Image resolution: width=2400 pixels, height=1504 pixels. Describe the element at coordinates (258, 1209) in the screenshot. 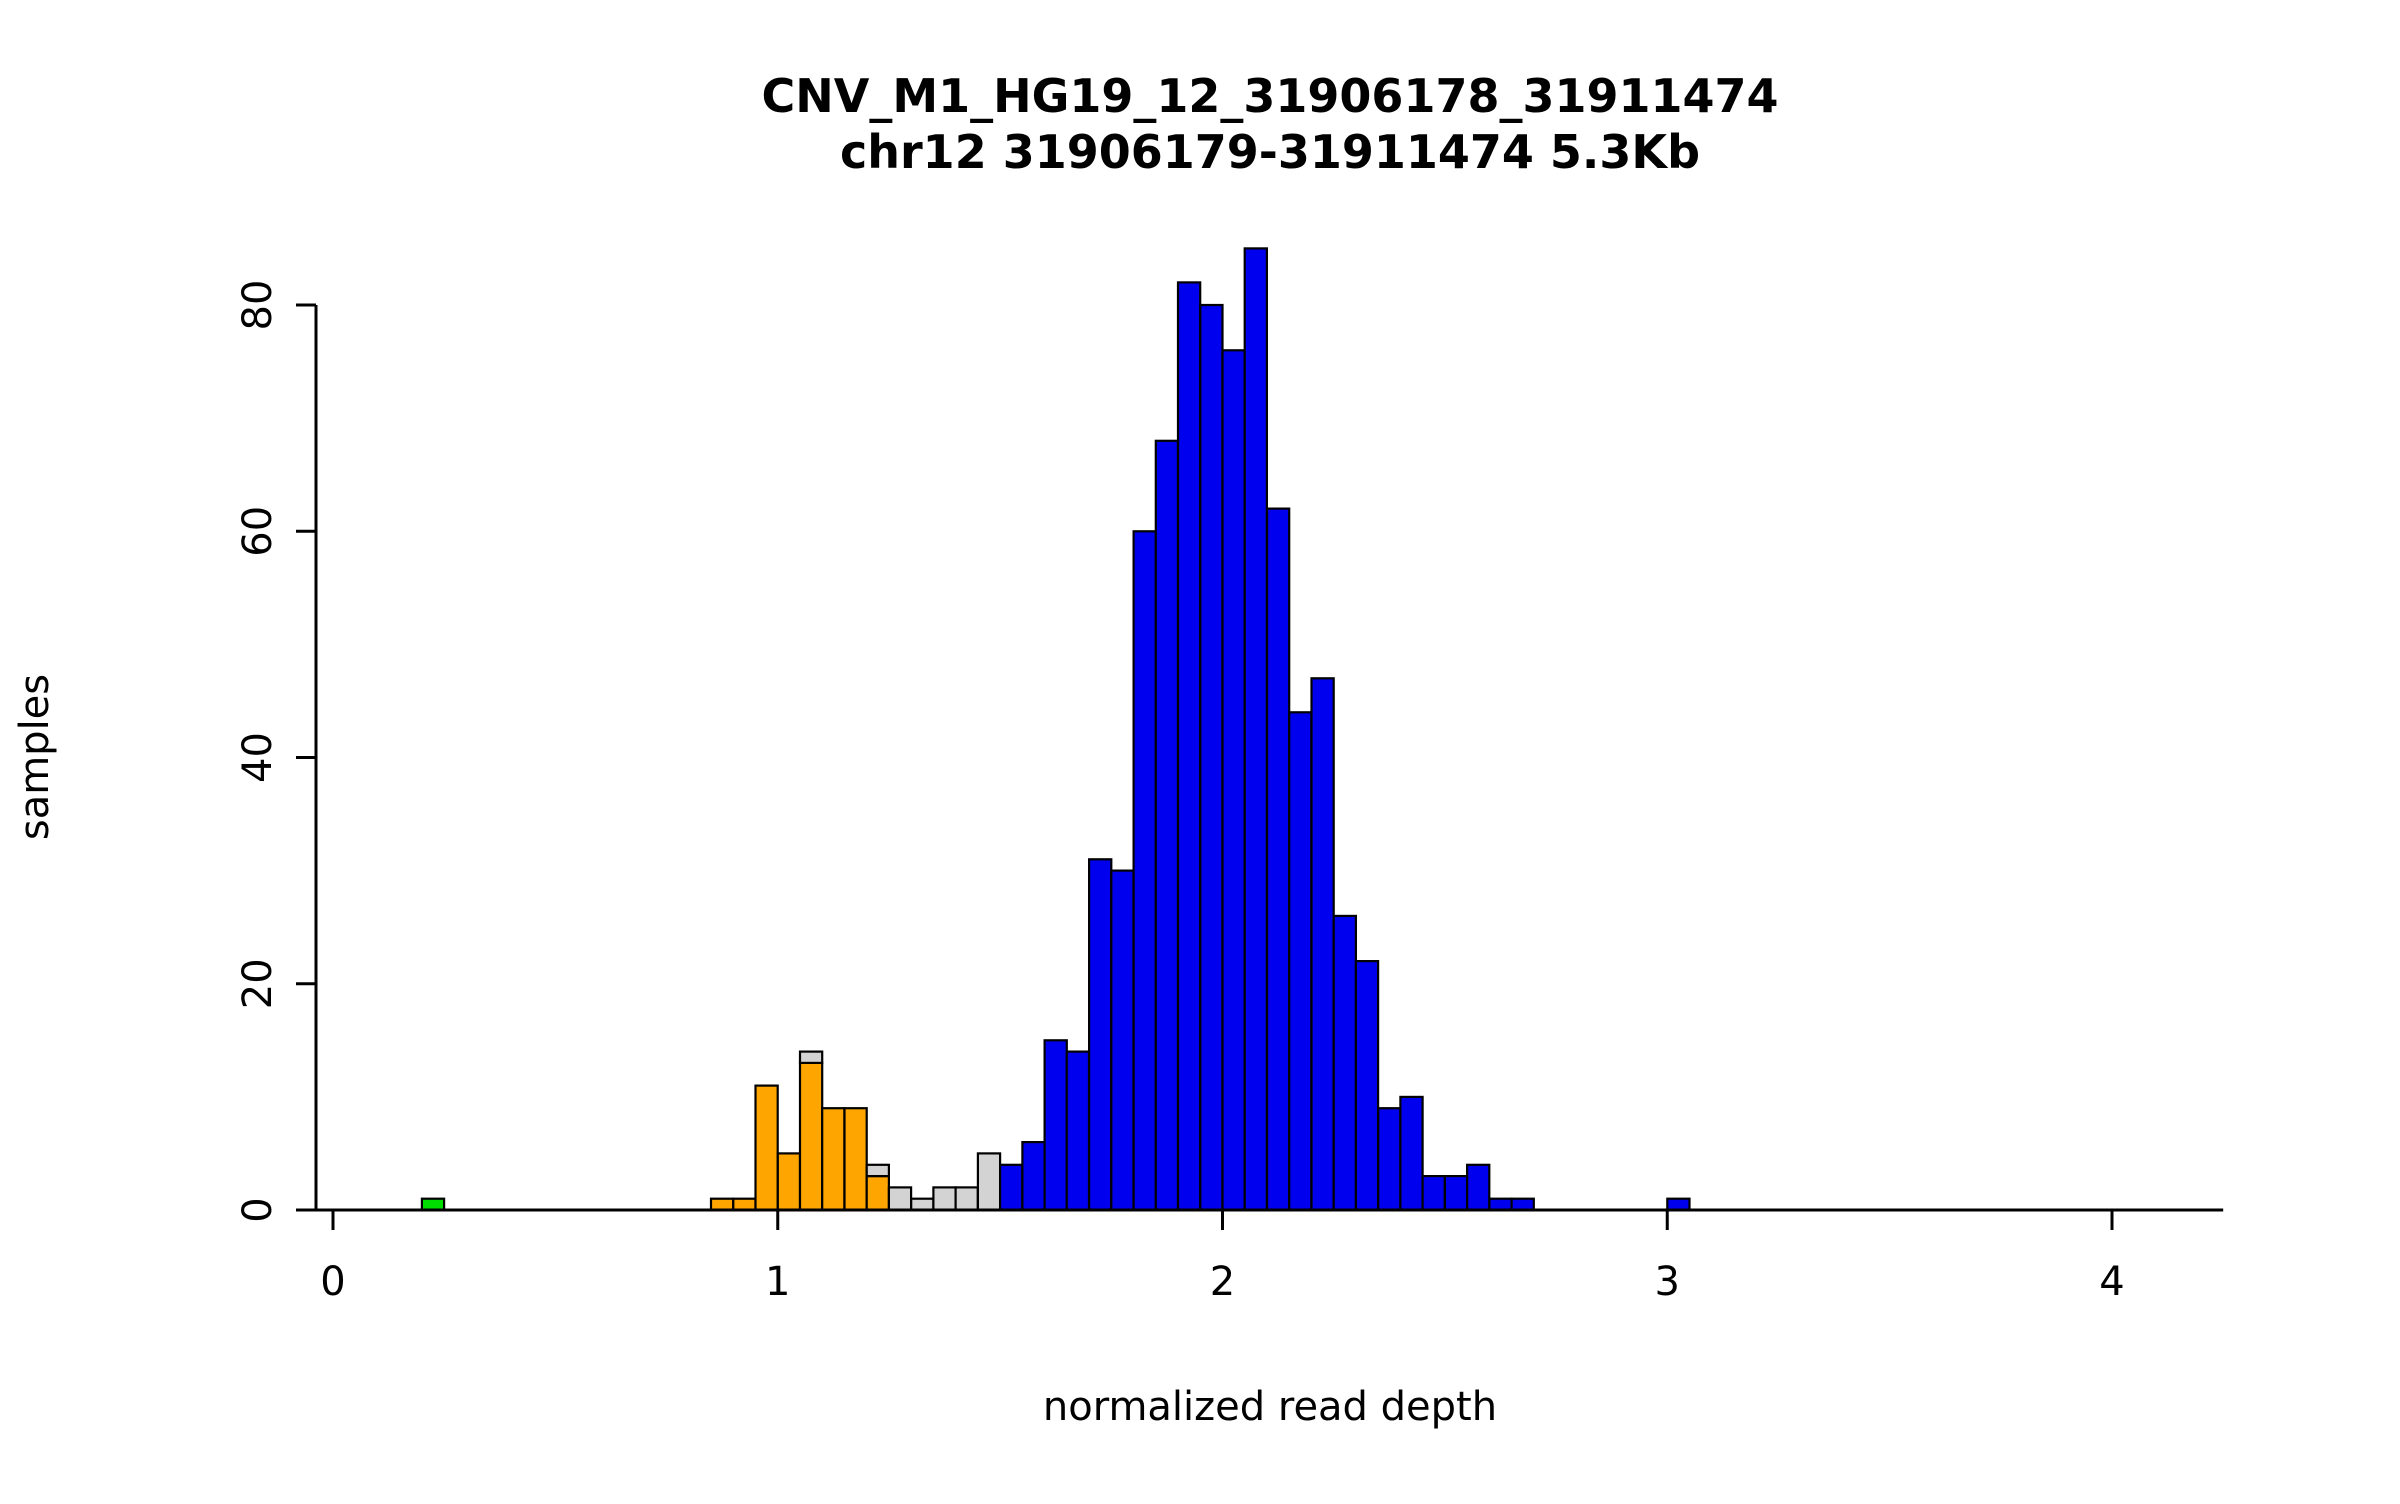

I see `y-tick-label: 0` at that location.